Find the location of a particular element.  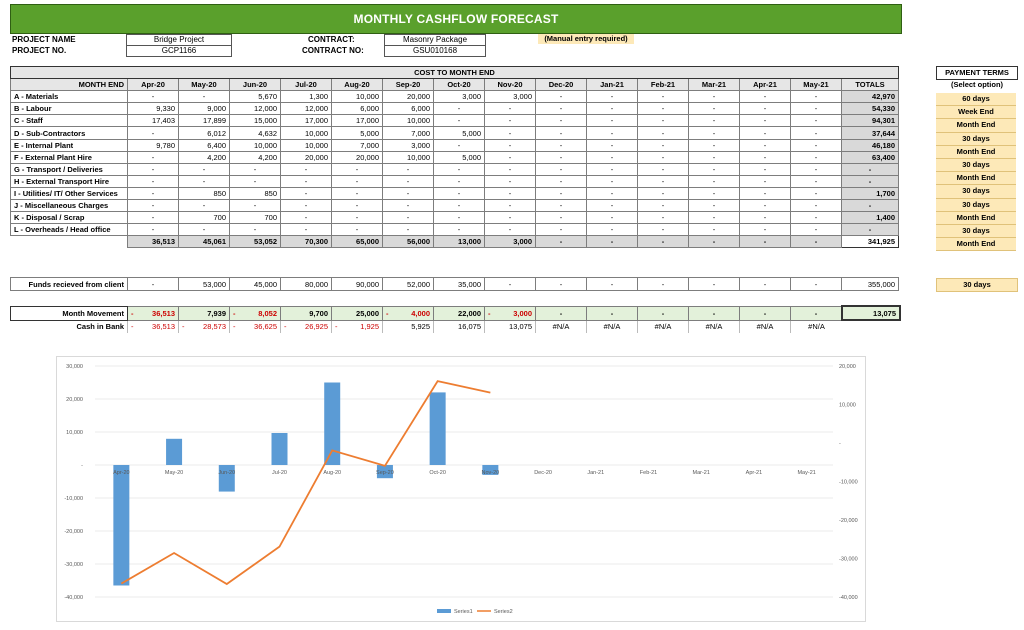

cost-cell: 9,000 is located at coordinates (204, 109).